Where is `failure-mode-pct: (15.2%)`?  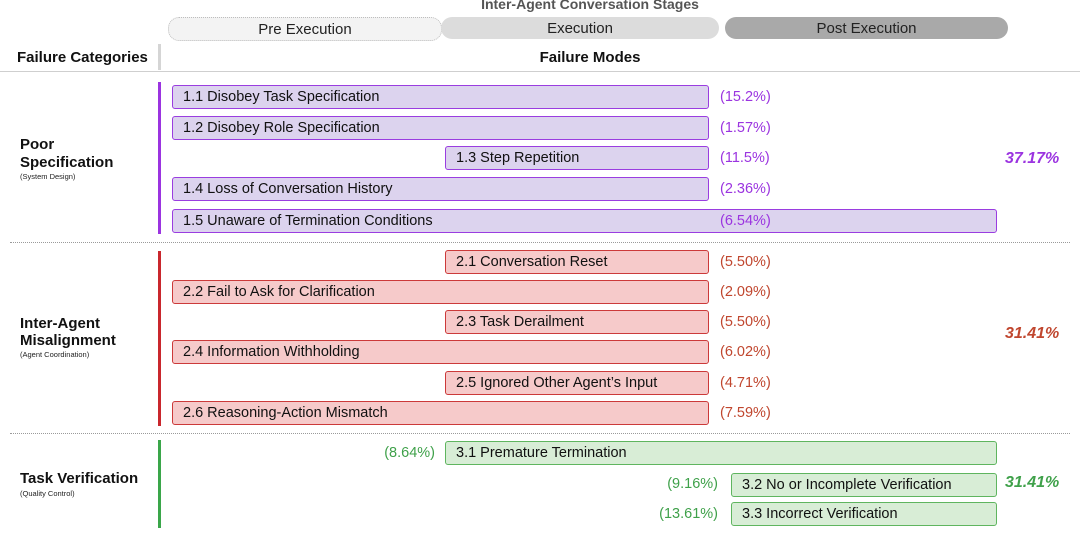 failure-mode-pct: (15.2%) is located at coordinates (745, 97).